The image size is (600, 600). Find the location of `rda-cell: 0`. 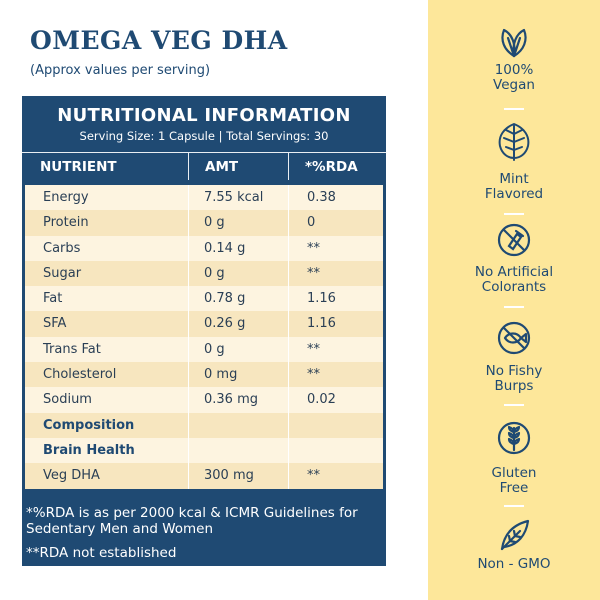

rda-cell: 0 is located at coordinates (335, 223).